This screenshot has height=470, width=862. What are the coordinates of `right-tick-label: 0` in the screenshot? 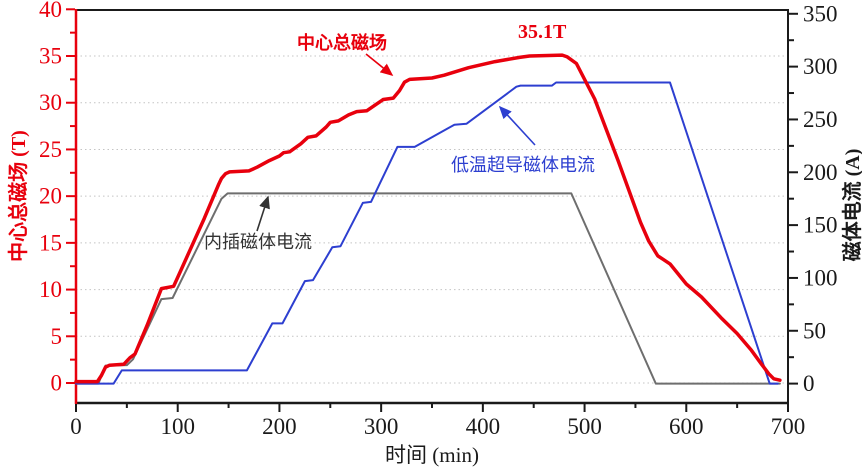 It's located at (809, 383).